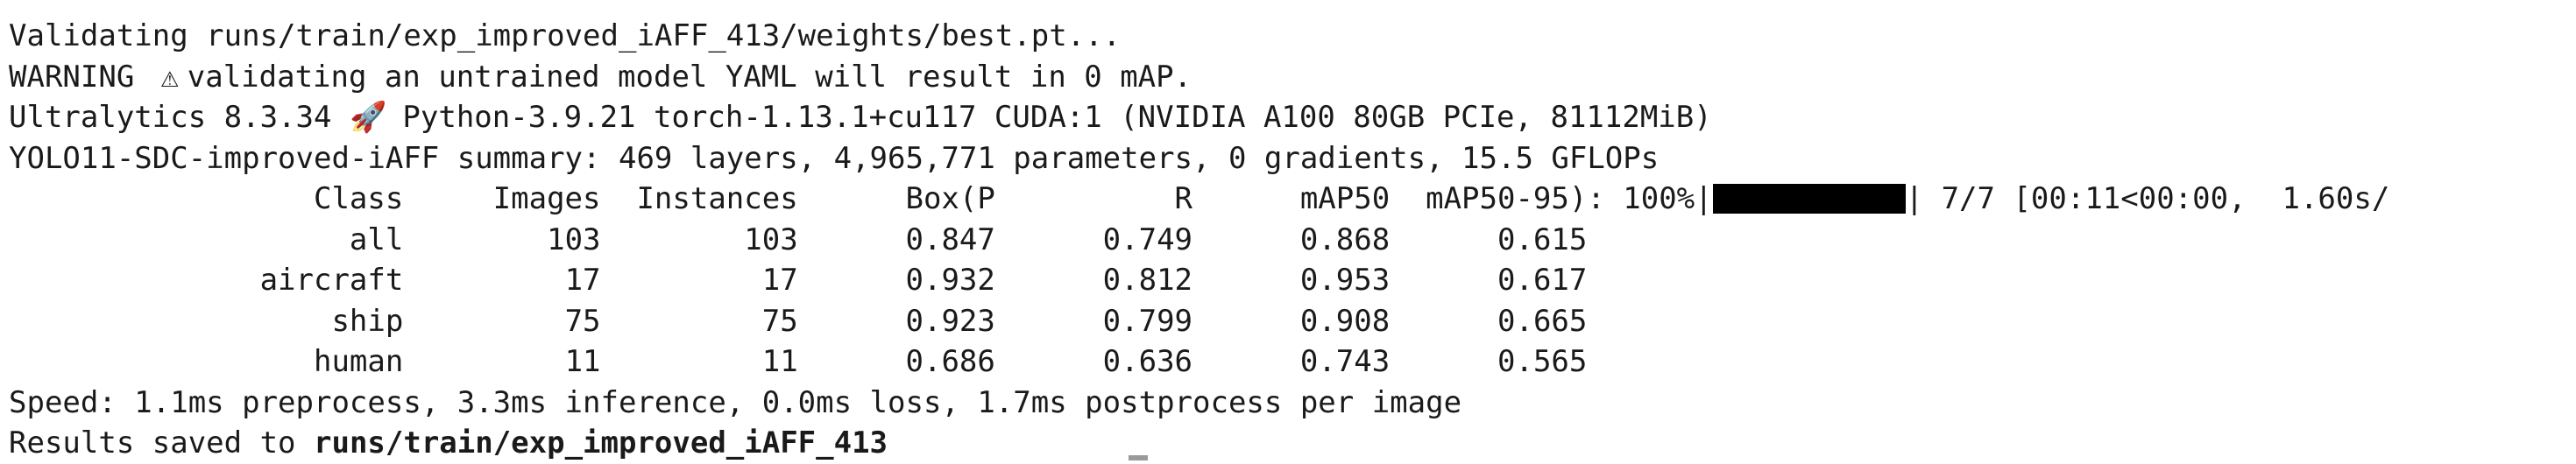  I want to click on table-cell-p: 0.686, so click(896, 361).